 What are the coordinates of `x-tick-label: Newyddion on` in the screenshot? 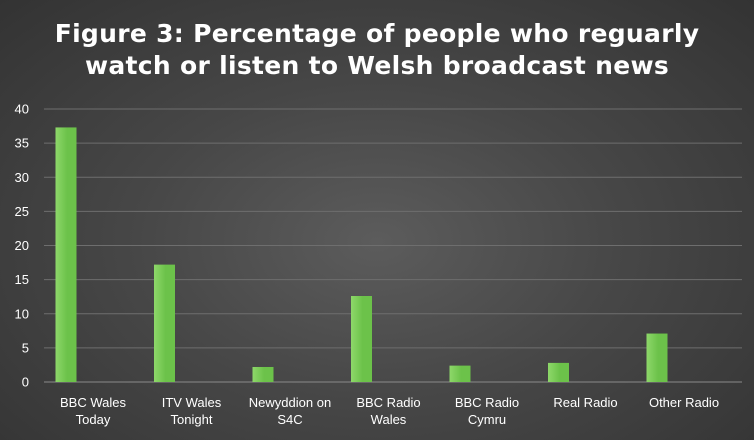 It's located at (290, 402).